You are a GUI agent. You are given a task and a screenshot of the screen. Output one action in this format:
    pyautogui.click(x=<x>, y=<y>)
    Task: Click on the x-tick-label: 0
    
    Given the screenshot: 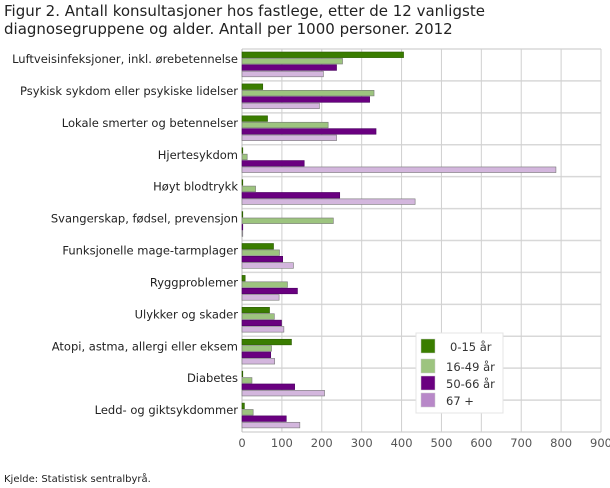 What is the action you would take?
    pyautogui.click(x=241, y=443)
    